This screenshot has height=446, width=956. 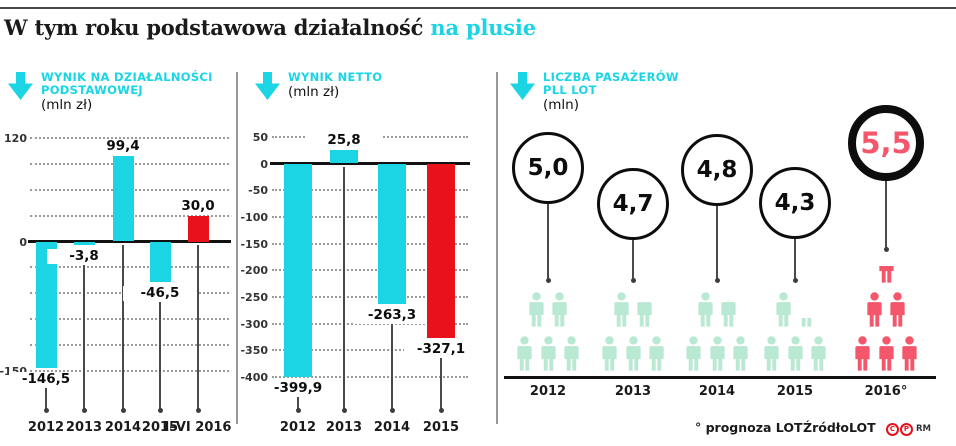 What do you see at coordinates (886, 391) in the screenshot?
I see `x-axis-year-label: 2016°` at bounding box center [886, 391].